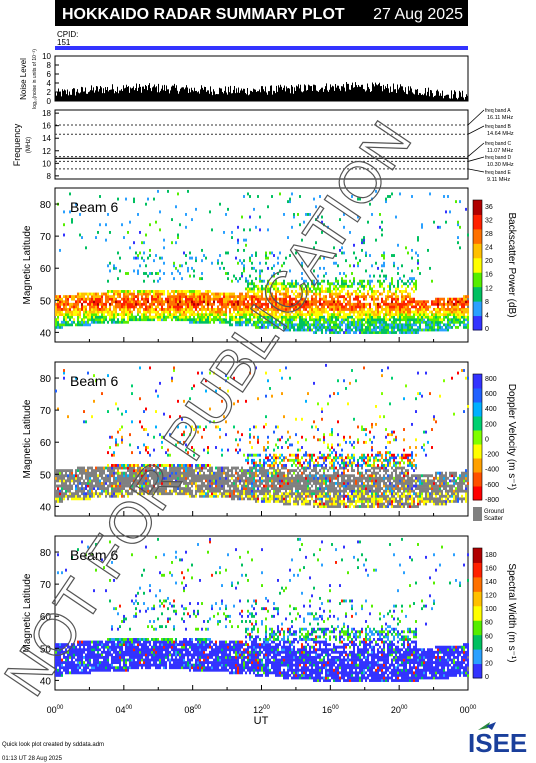 This screenshot has height=763, width=536. I want to click on colorbar-swatch, so click(477, 265).